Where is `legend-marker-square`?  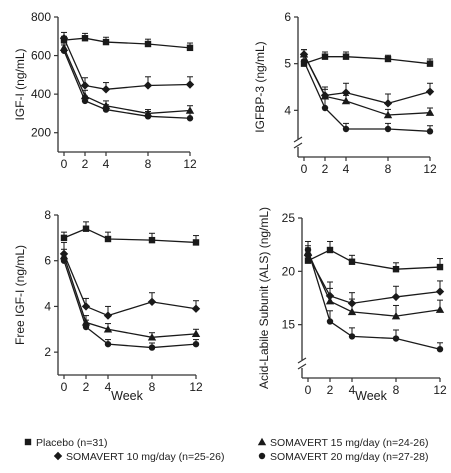 legend-marker-square is located at coordinates (28, 442).